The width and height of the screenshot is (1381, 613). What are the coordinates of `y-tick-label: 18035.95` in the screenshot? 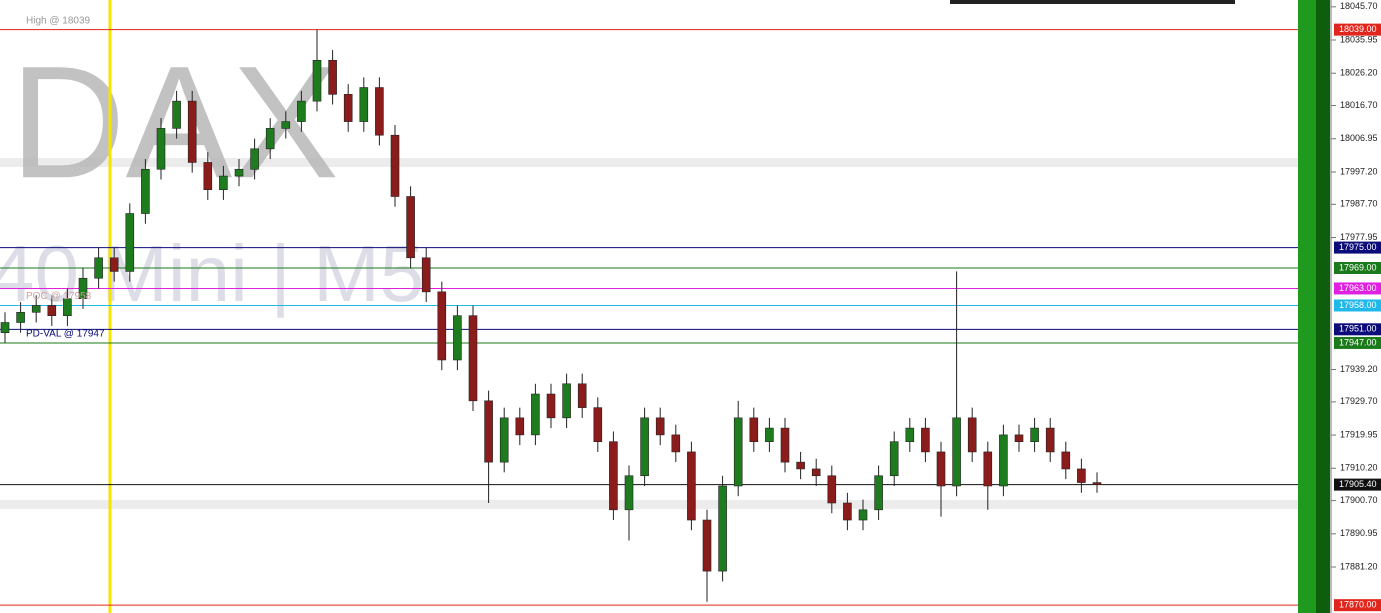 It's located at (1359, 39).